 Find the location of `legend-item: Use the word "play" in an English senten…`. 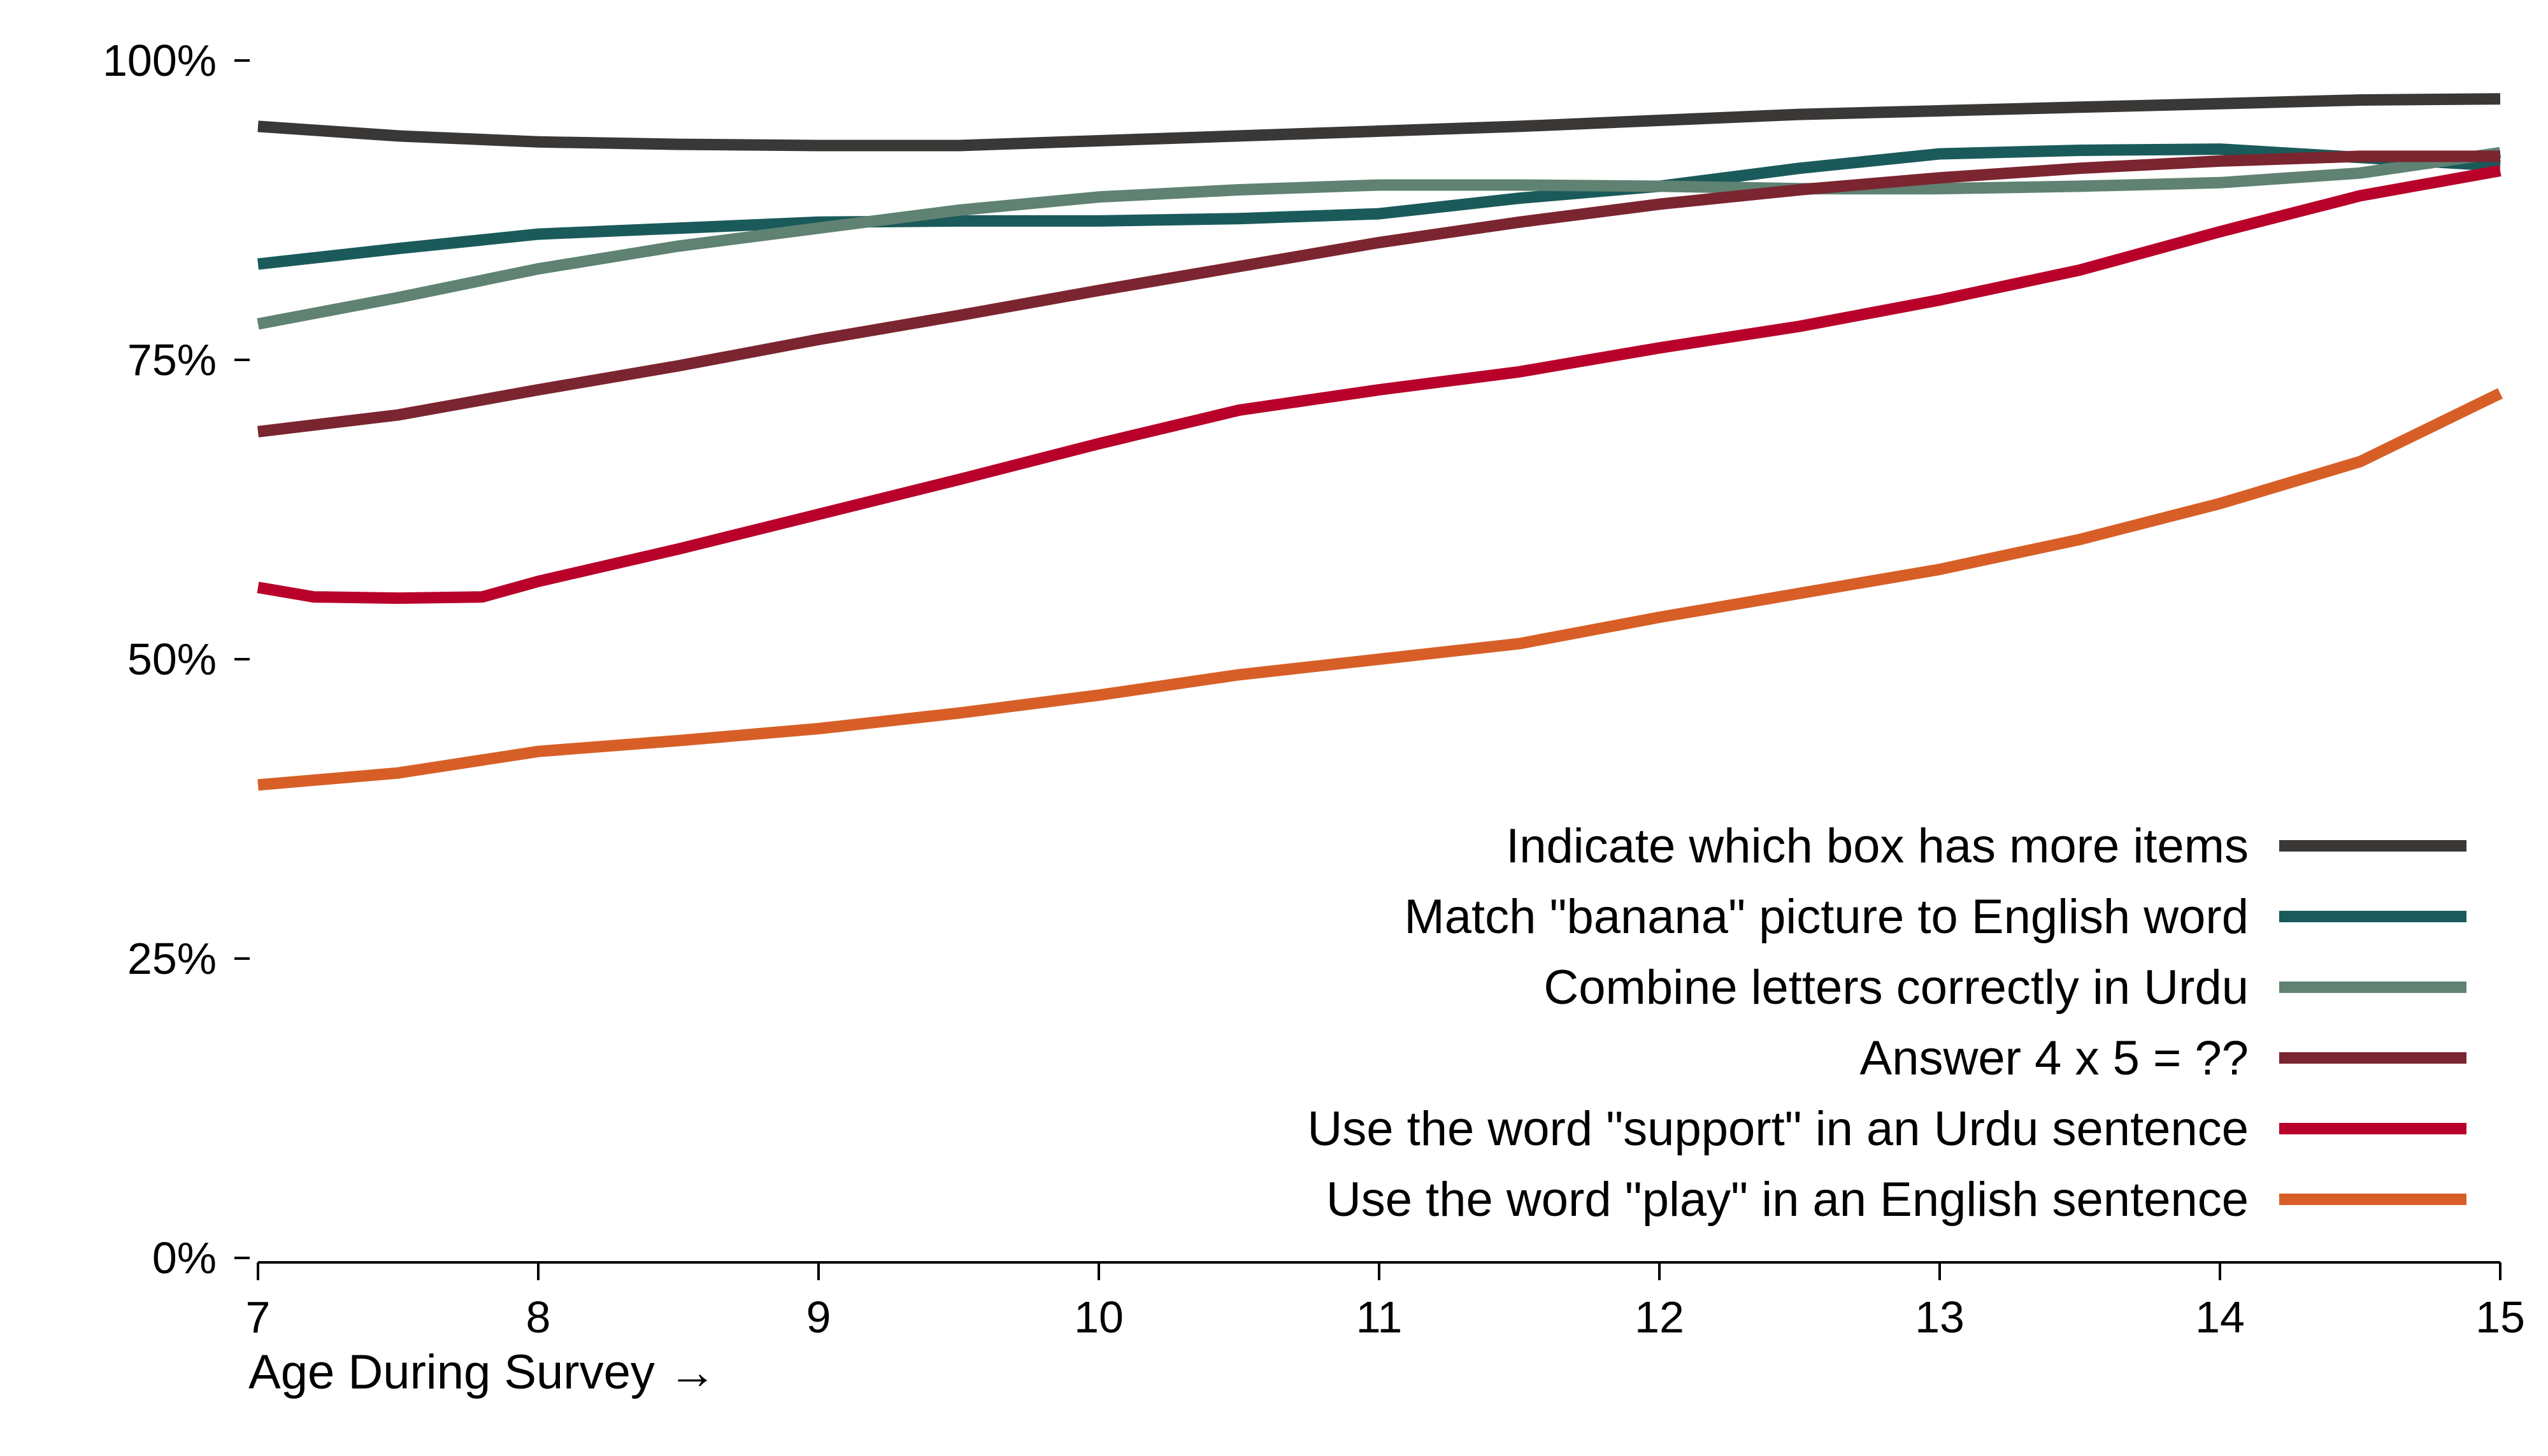

legend-item: Use the word "play" in an English senten… is located at coordinates (1896, 1200).